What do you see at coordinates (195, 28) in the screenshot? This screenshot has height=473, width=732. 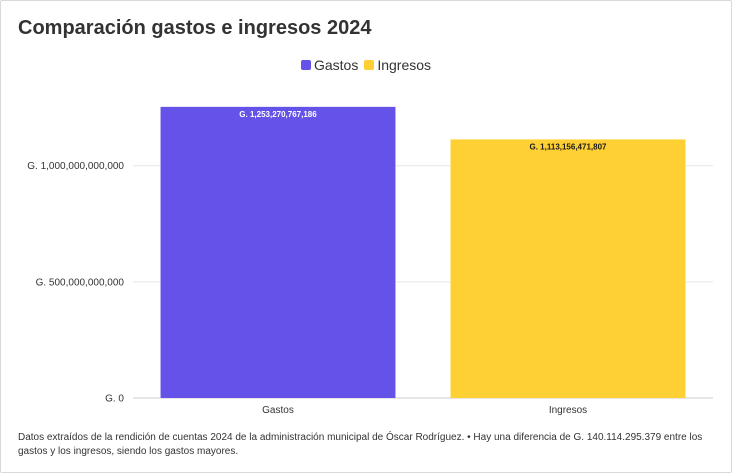 I see `chart-title: Comparación gastos e ingresos 2024` at bounding box center [195, 28].